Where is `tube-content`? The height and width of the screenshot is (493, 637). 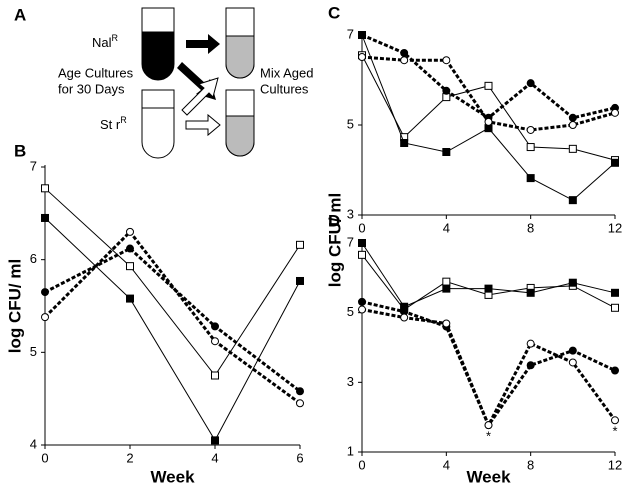 tube-content is located at coordinates (240, 136).